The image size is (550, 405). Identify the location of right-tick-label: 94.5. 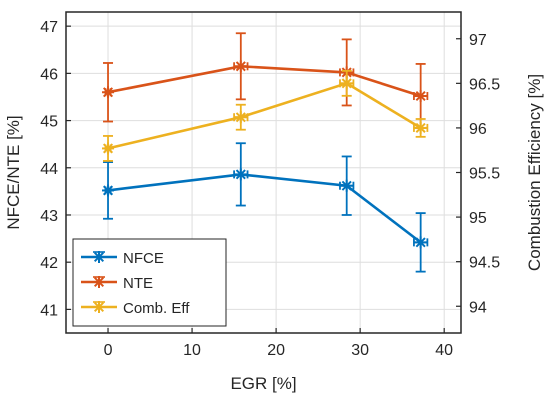
(484, 263).